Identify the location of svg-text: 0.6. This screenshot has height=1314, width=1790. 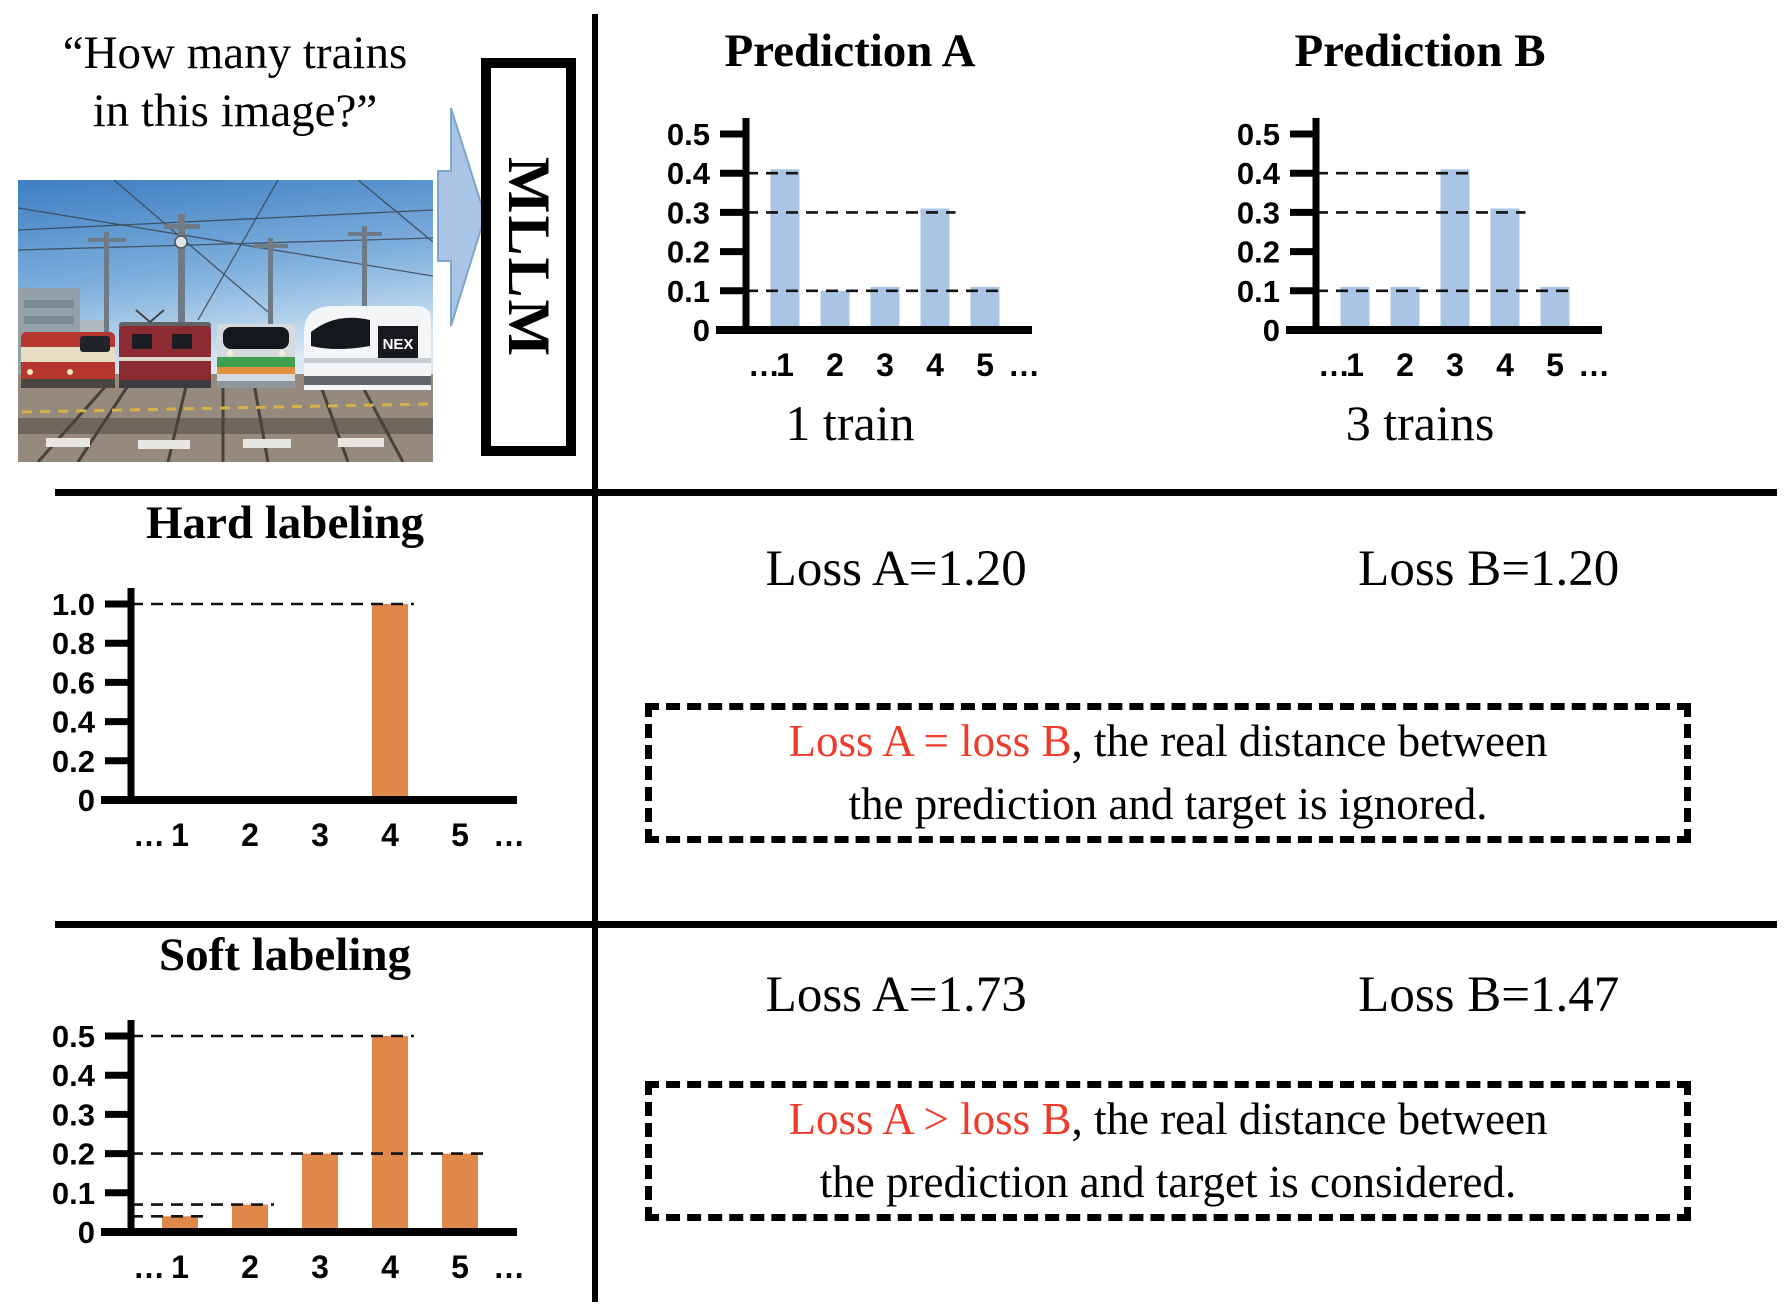
(73, 682).